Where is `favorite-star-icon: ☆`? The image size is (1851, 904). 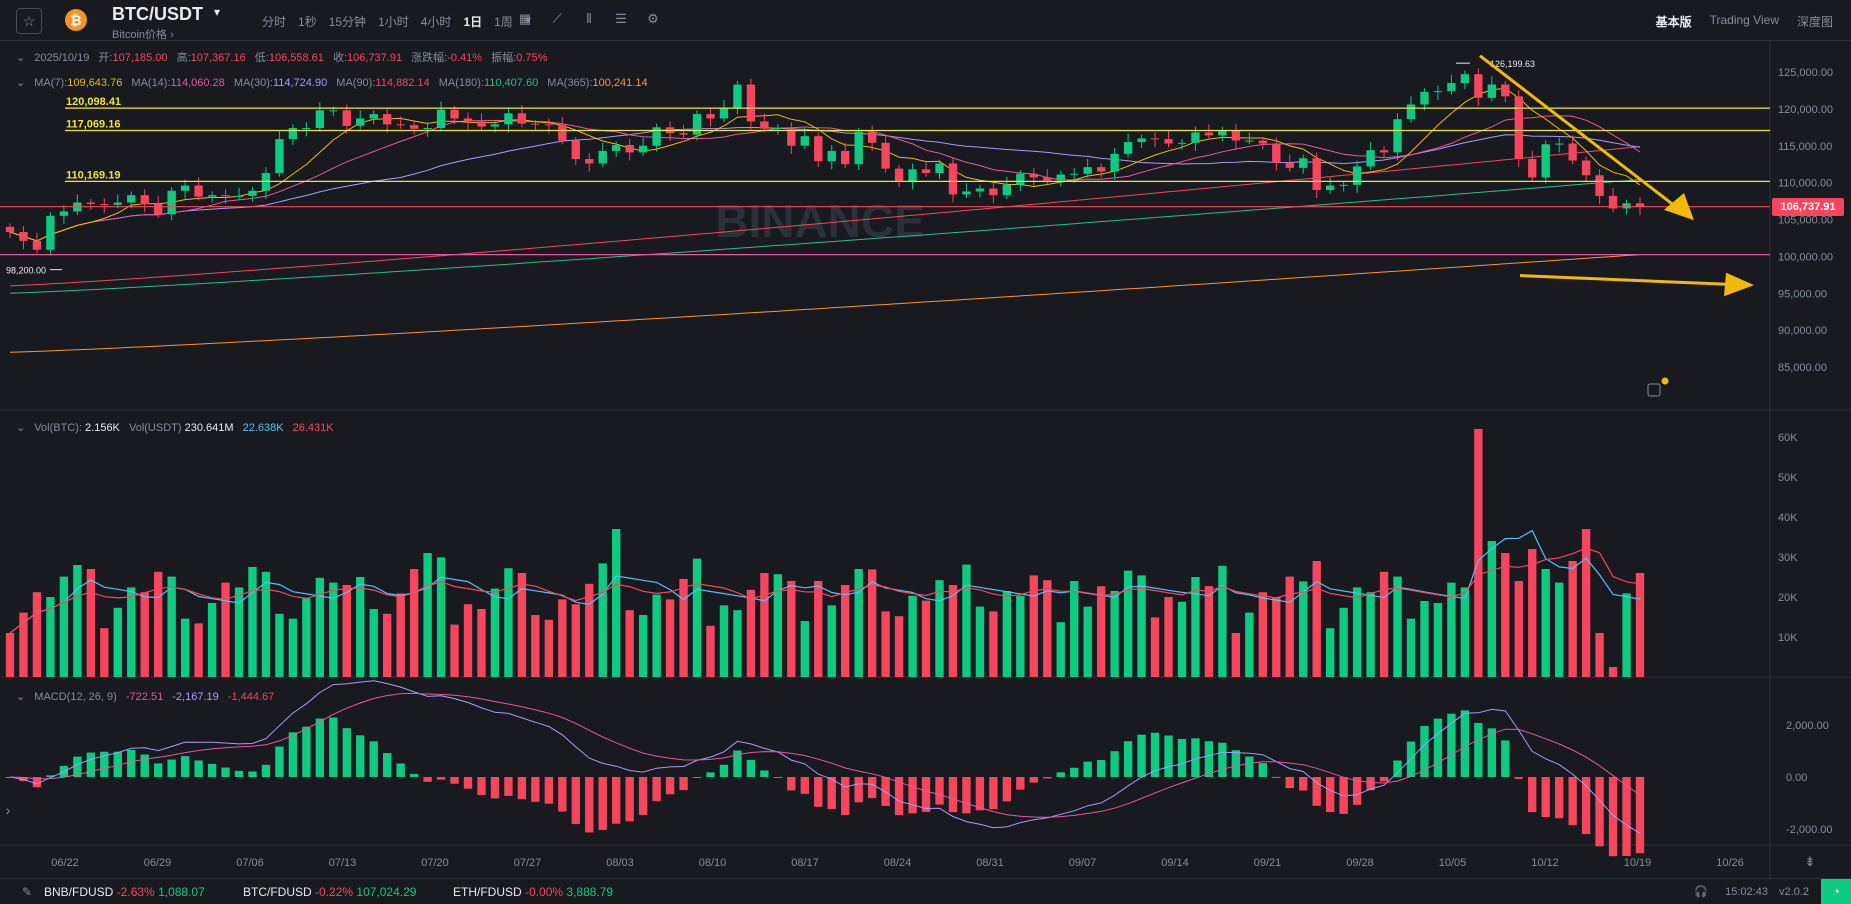
favorite-star-icon: ☆ is located at coordinates (29, 21).